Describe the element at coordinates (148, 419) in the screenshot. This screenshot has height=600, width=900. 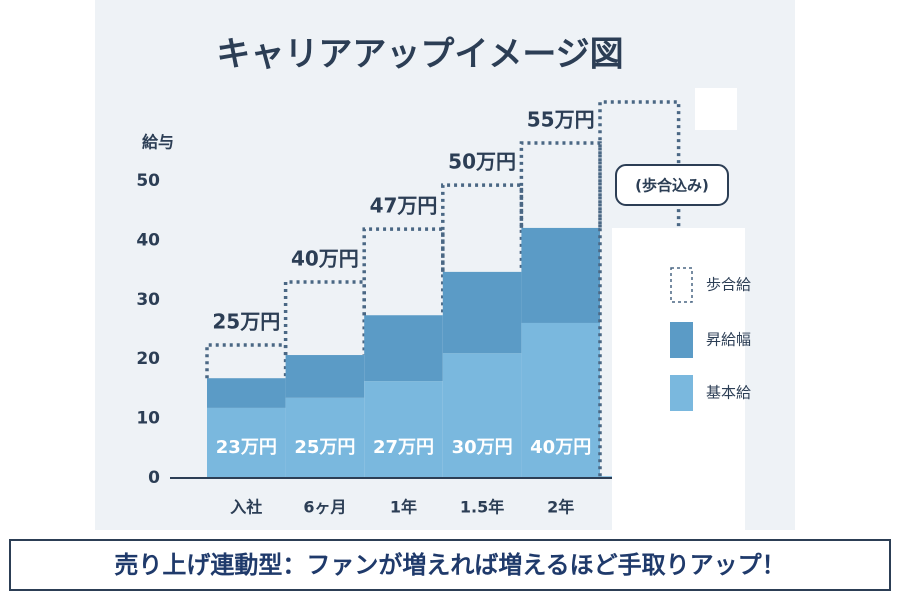
I see `y-tick-label: 10` at that location.